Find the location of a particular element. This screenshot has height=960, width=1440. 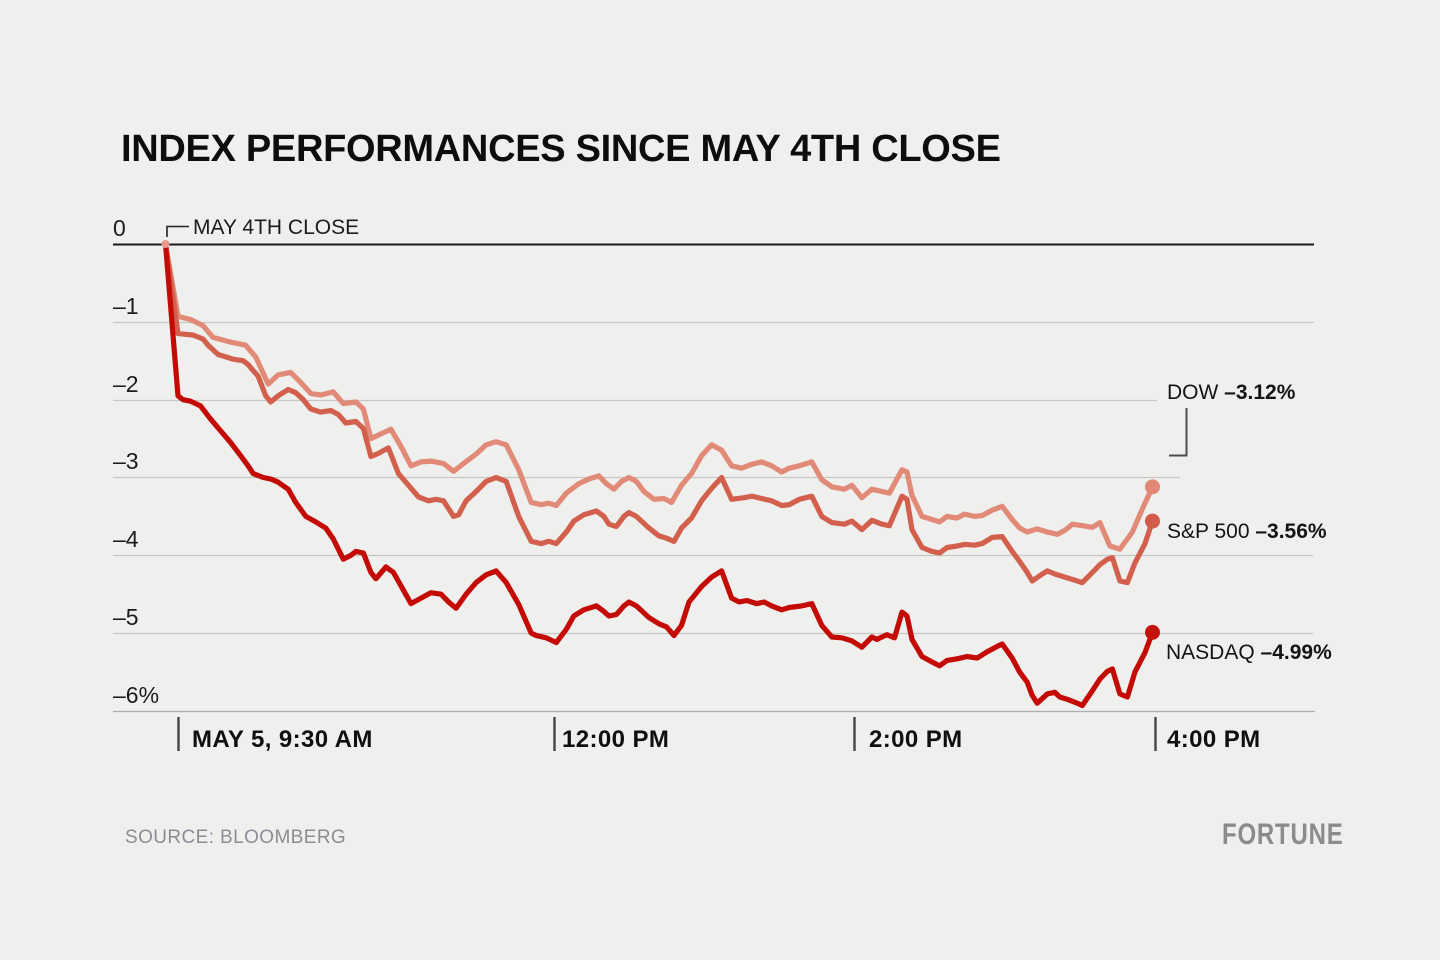

series-end-dot-dow is located at coordinates (1152, 487).